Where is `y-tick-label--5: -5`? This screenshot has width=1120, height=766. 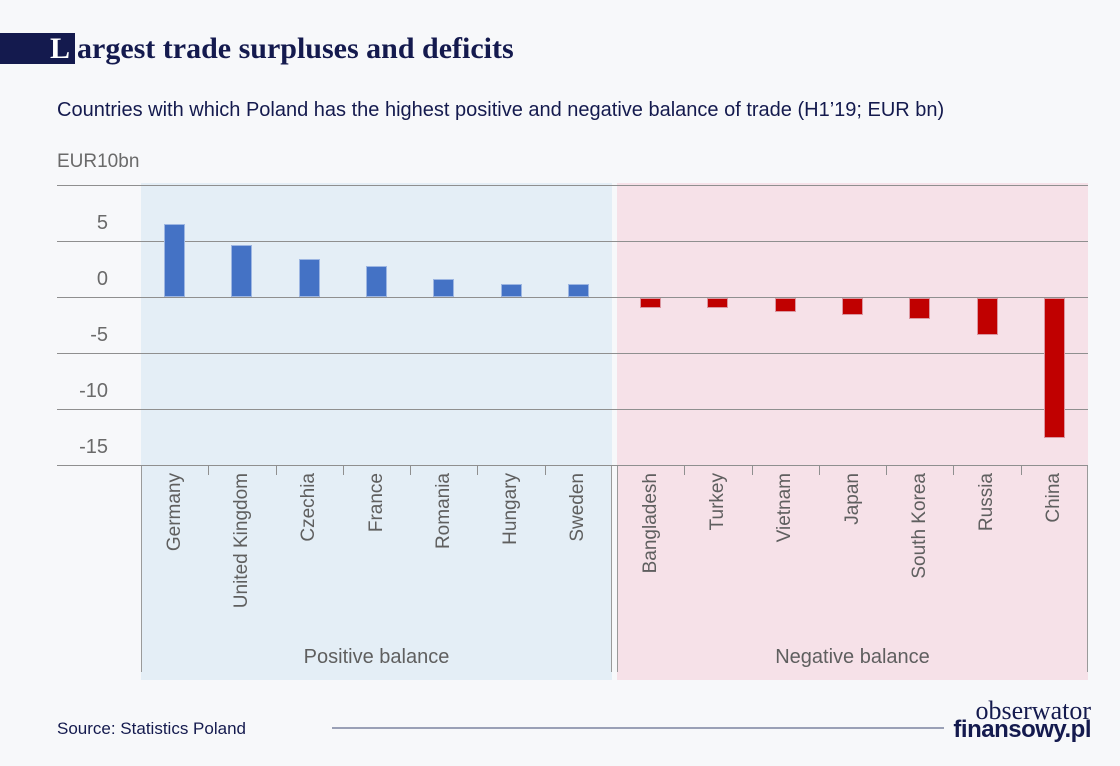 y-tick-label--5: -5 is located at coordinates (99, 335).